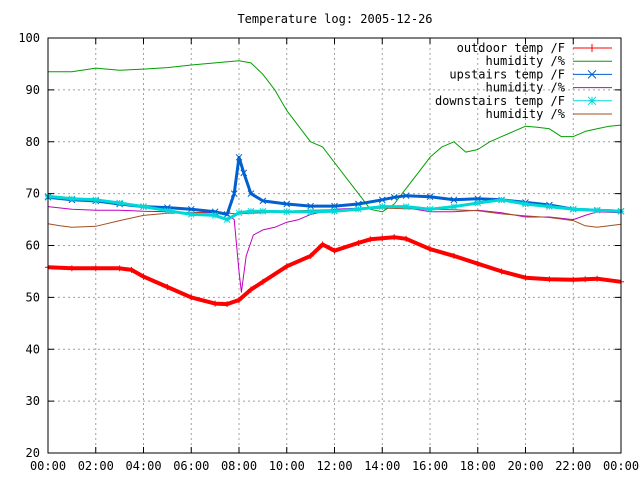 The width and height of the screenshot is (640, 480). What do you see at coordinates (500, 101) in the screenshot?
I see `legend-label: downstairs temp /F` at bounding box center [500, 101].